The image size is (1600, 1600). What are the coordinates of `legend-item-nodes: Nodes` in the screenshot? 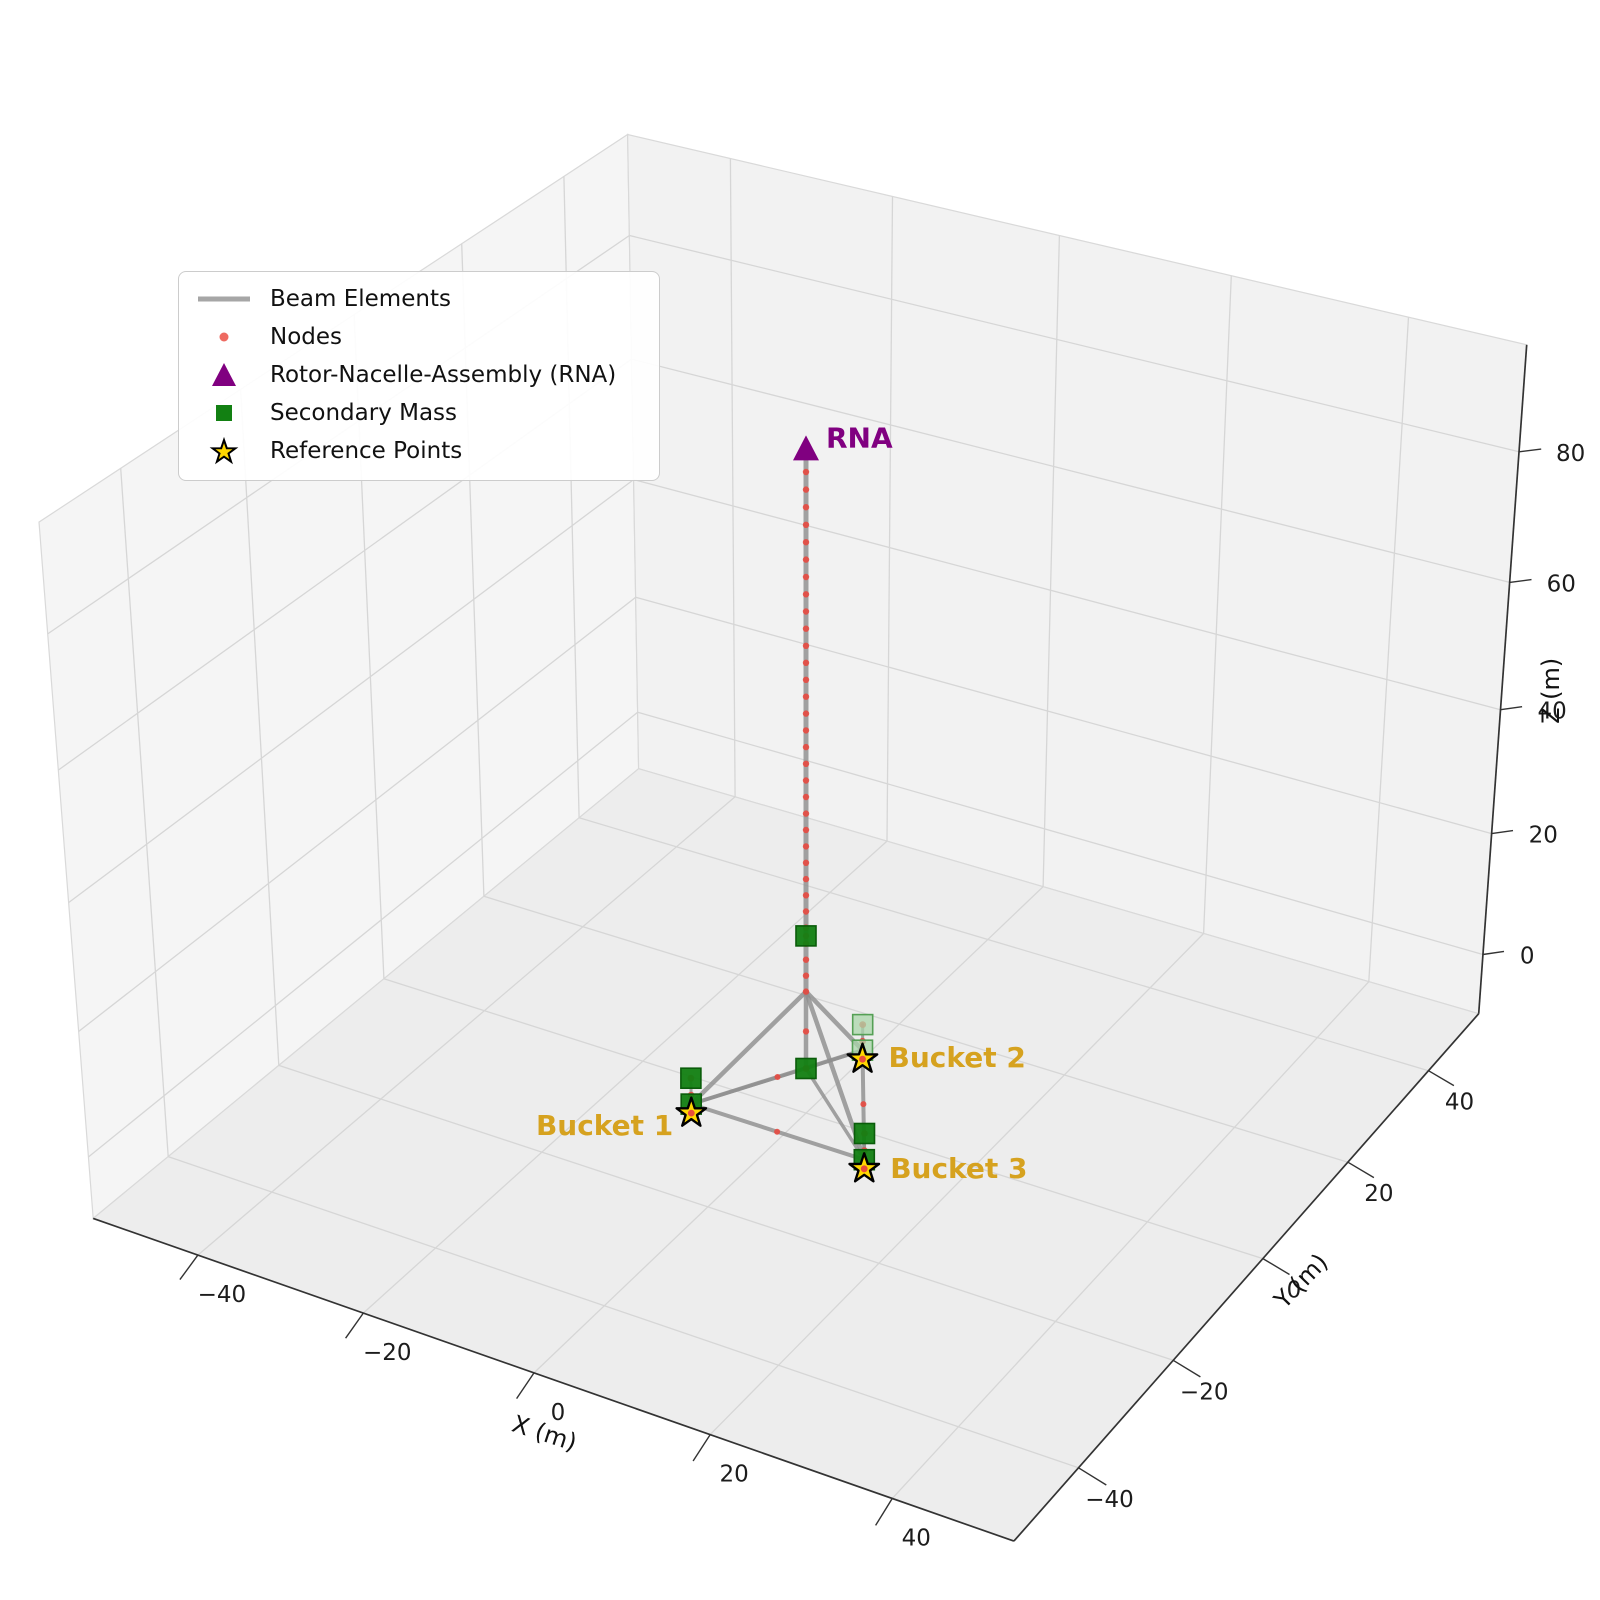 It's located at (420, 337).